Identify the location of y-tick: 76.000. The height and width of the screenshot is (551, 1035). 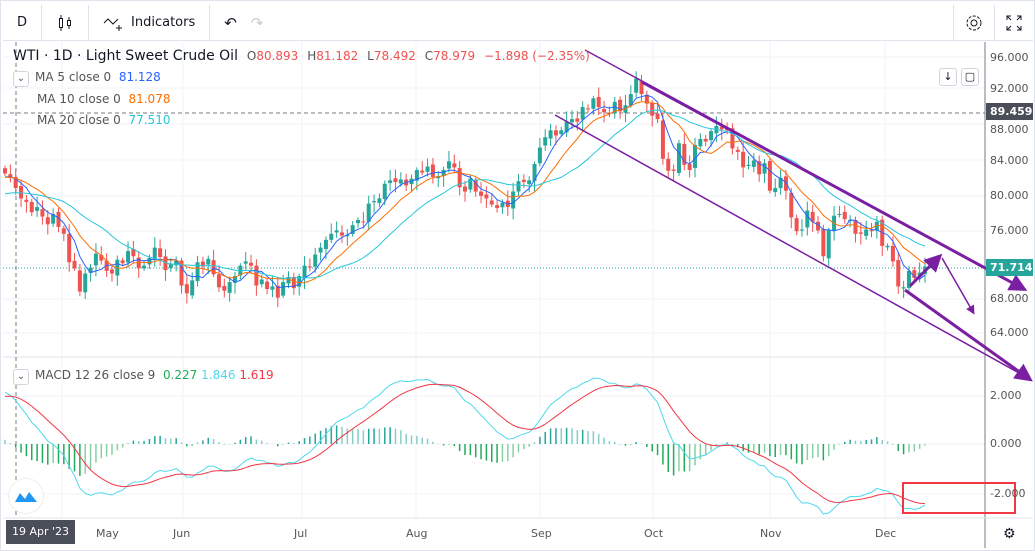
(1009, 230).